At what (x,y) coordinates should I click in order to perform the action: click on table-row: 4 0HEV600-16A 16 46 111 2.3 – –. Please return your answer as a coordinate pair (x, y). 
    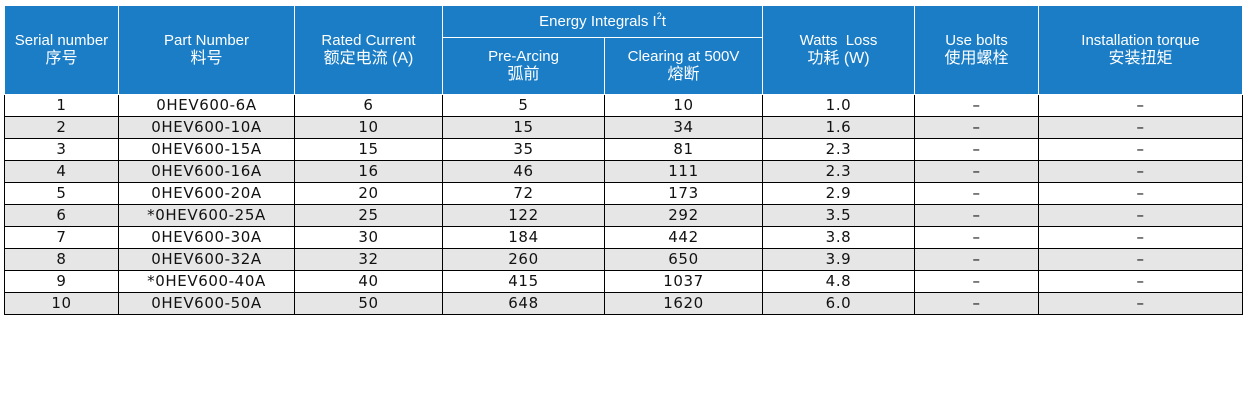
    Looking at the image, I should click on (623, 171).